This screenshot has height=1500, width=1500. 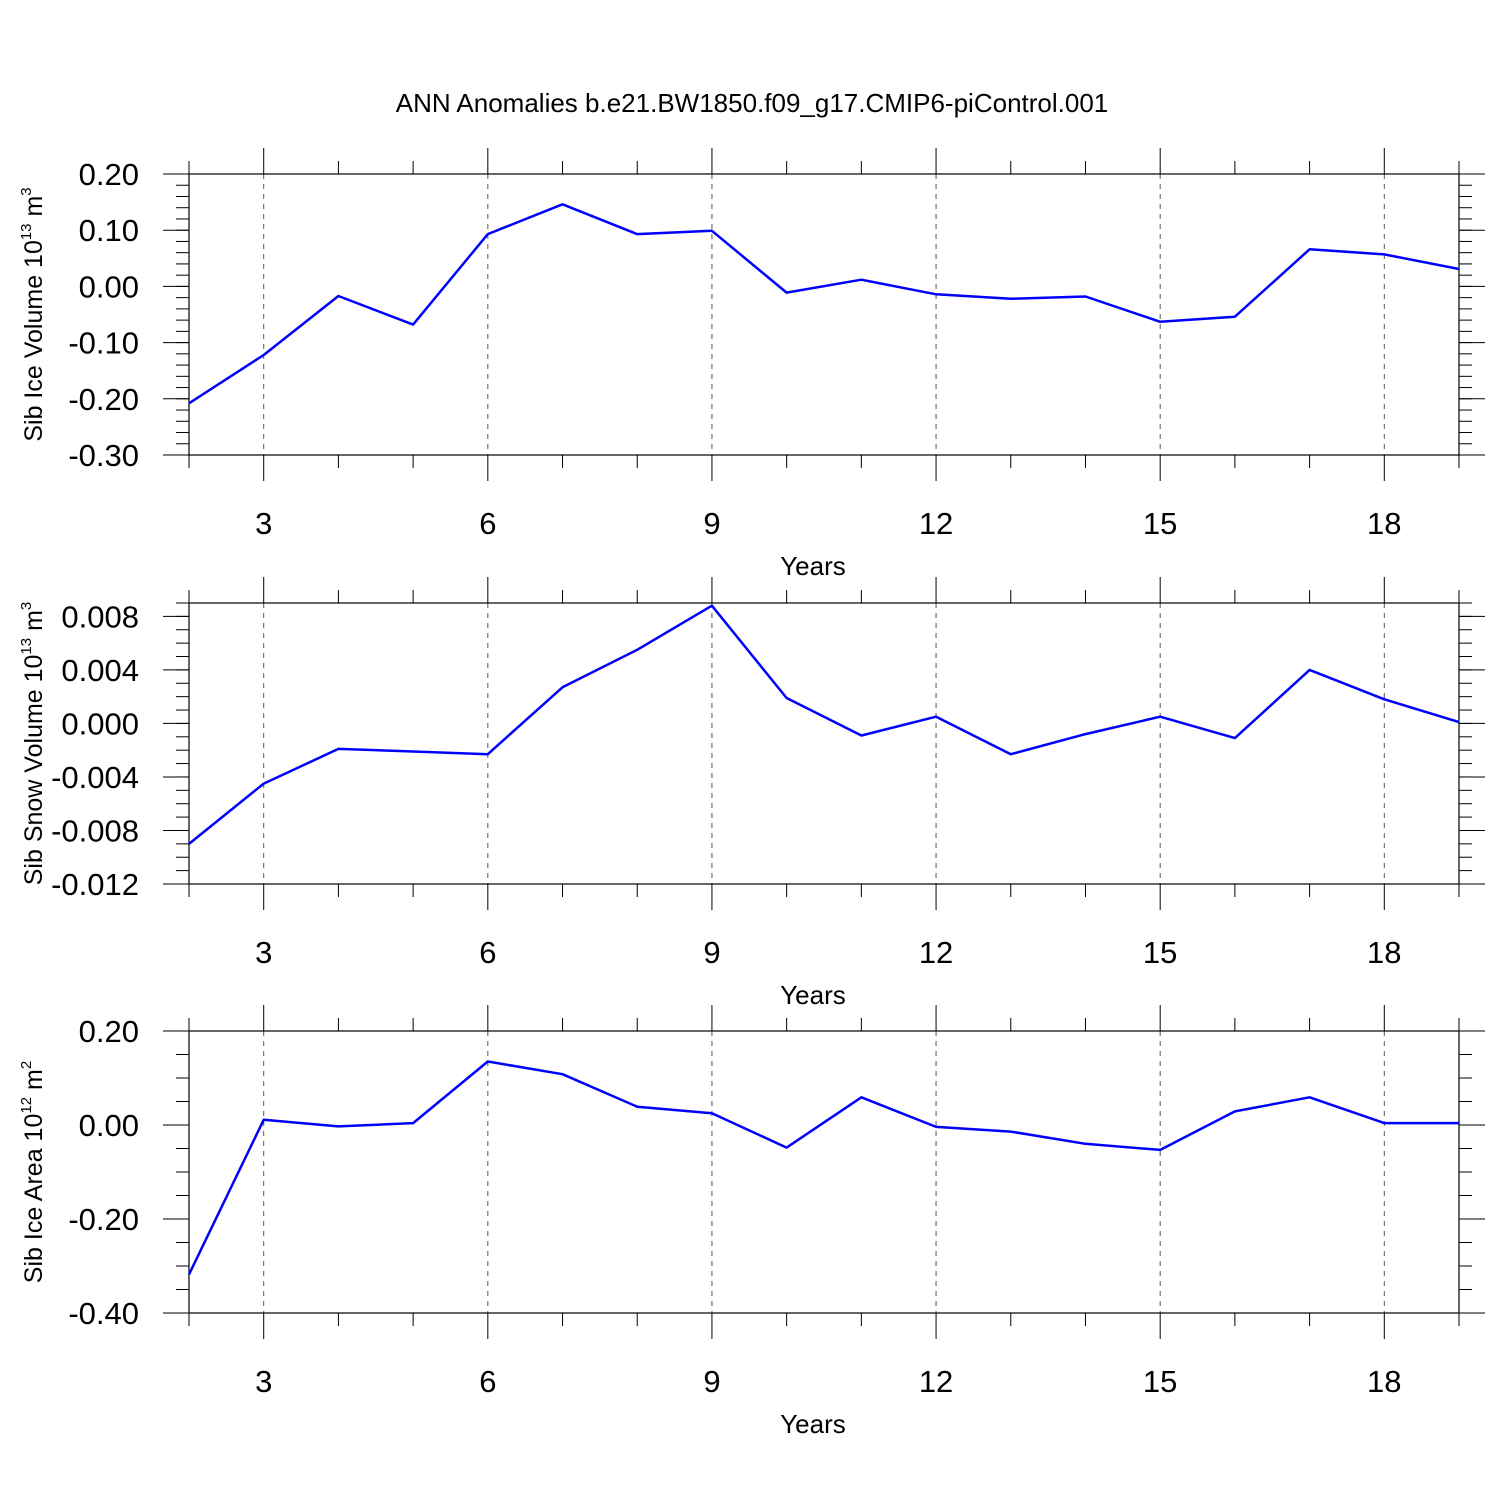 I want to click on y-tick-label: -0.004, so click(x=95, y=777).